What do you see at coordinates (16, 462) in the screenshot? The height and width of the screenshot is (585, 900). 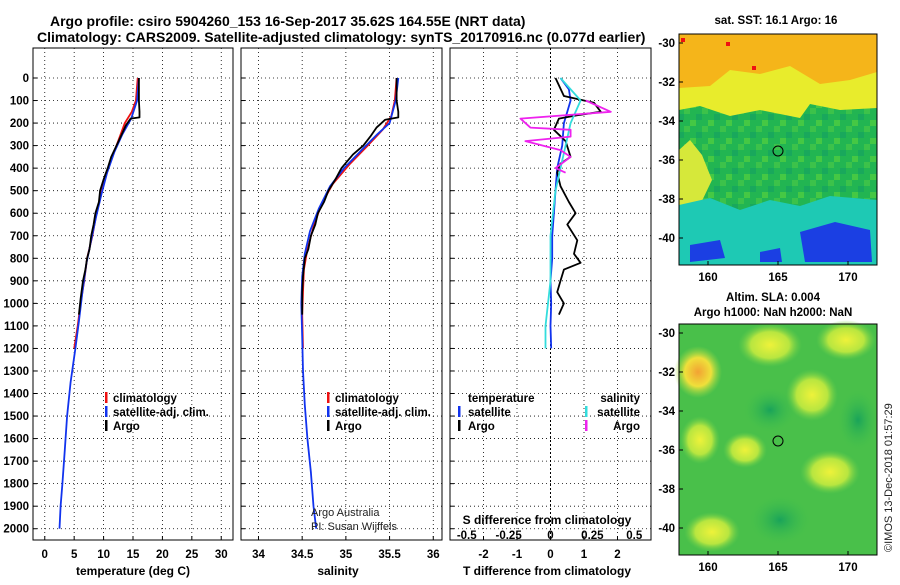 I see `pressure-tick-label: 1700` at bounding box center [16, 462].